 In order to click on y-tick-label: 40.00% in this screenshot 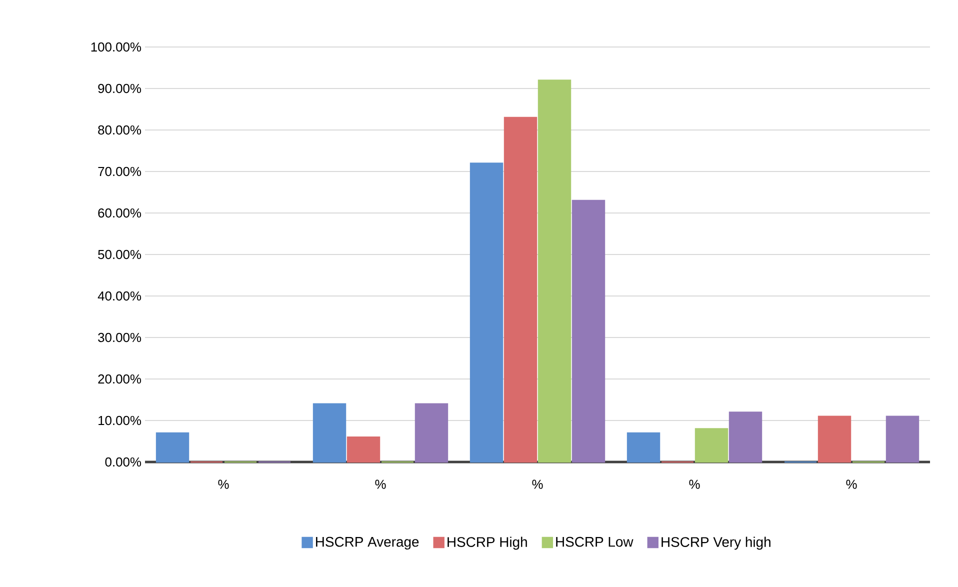, I will do `click(120, 296)`.